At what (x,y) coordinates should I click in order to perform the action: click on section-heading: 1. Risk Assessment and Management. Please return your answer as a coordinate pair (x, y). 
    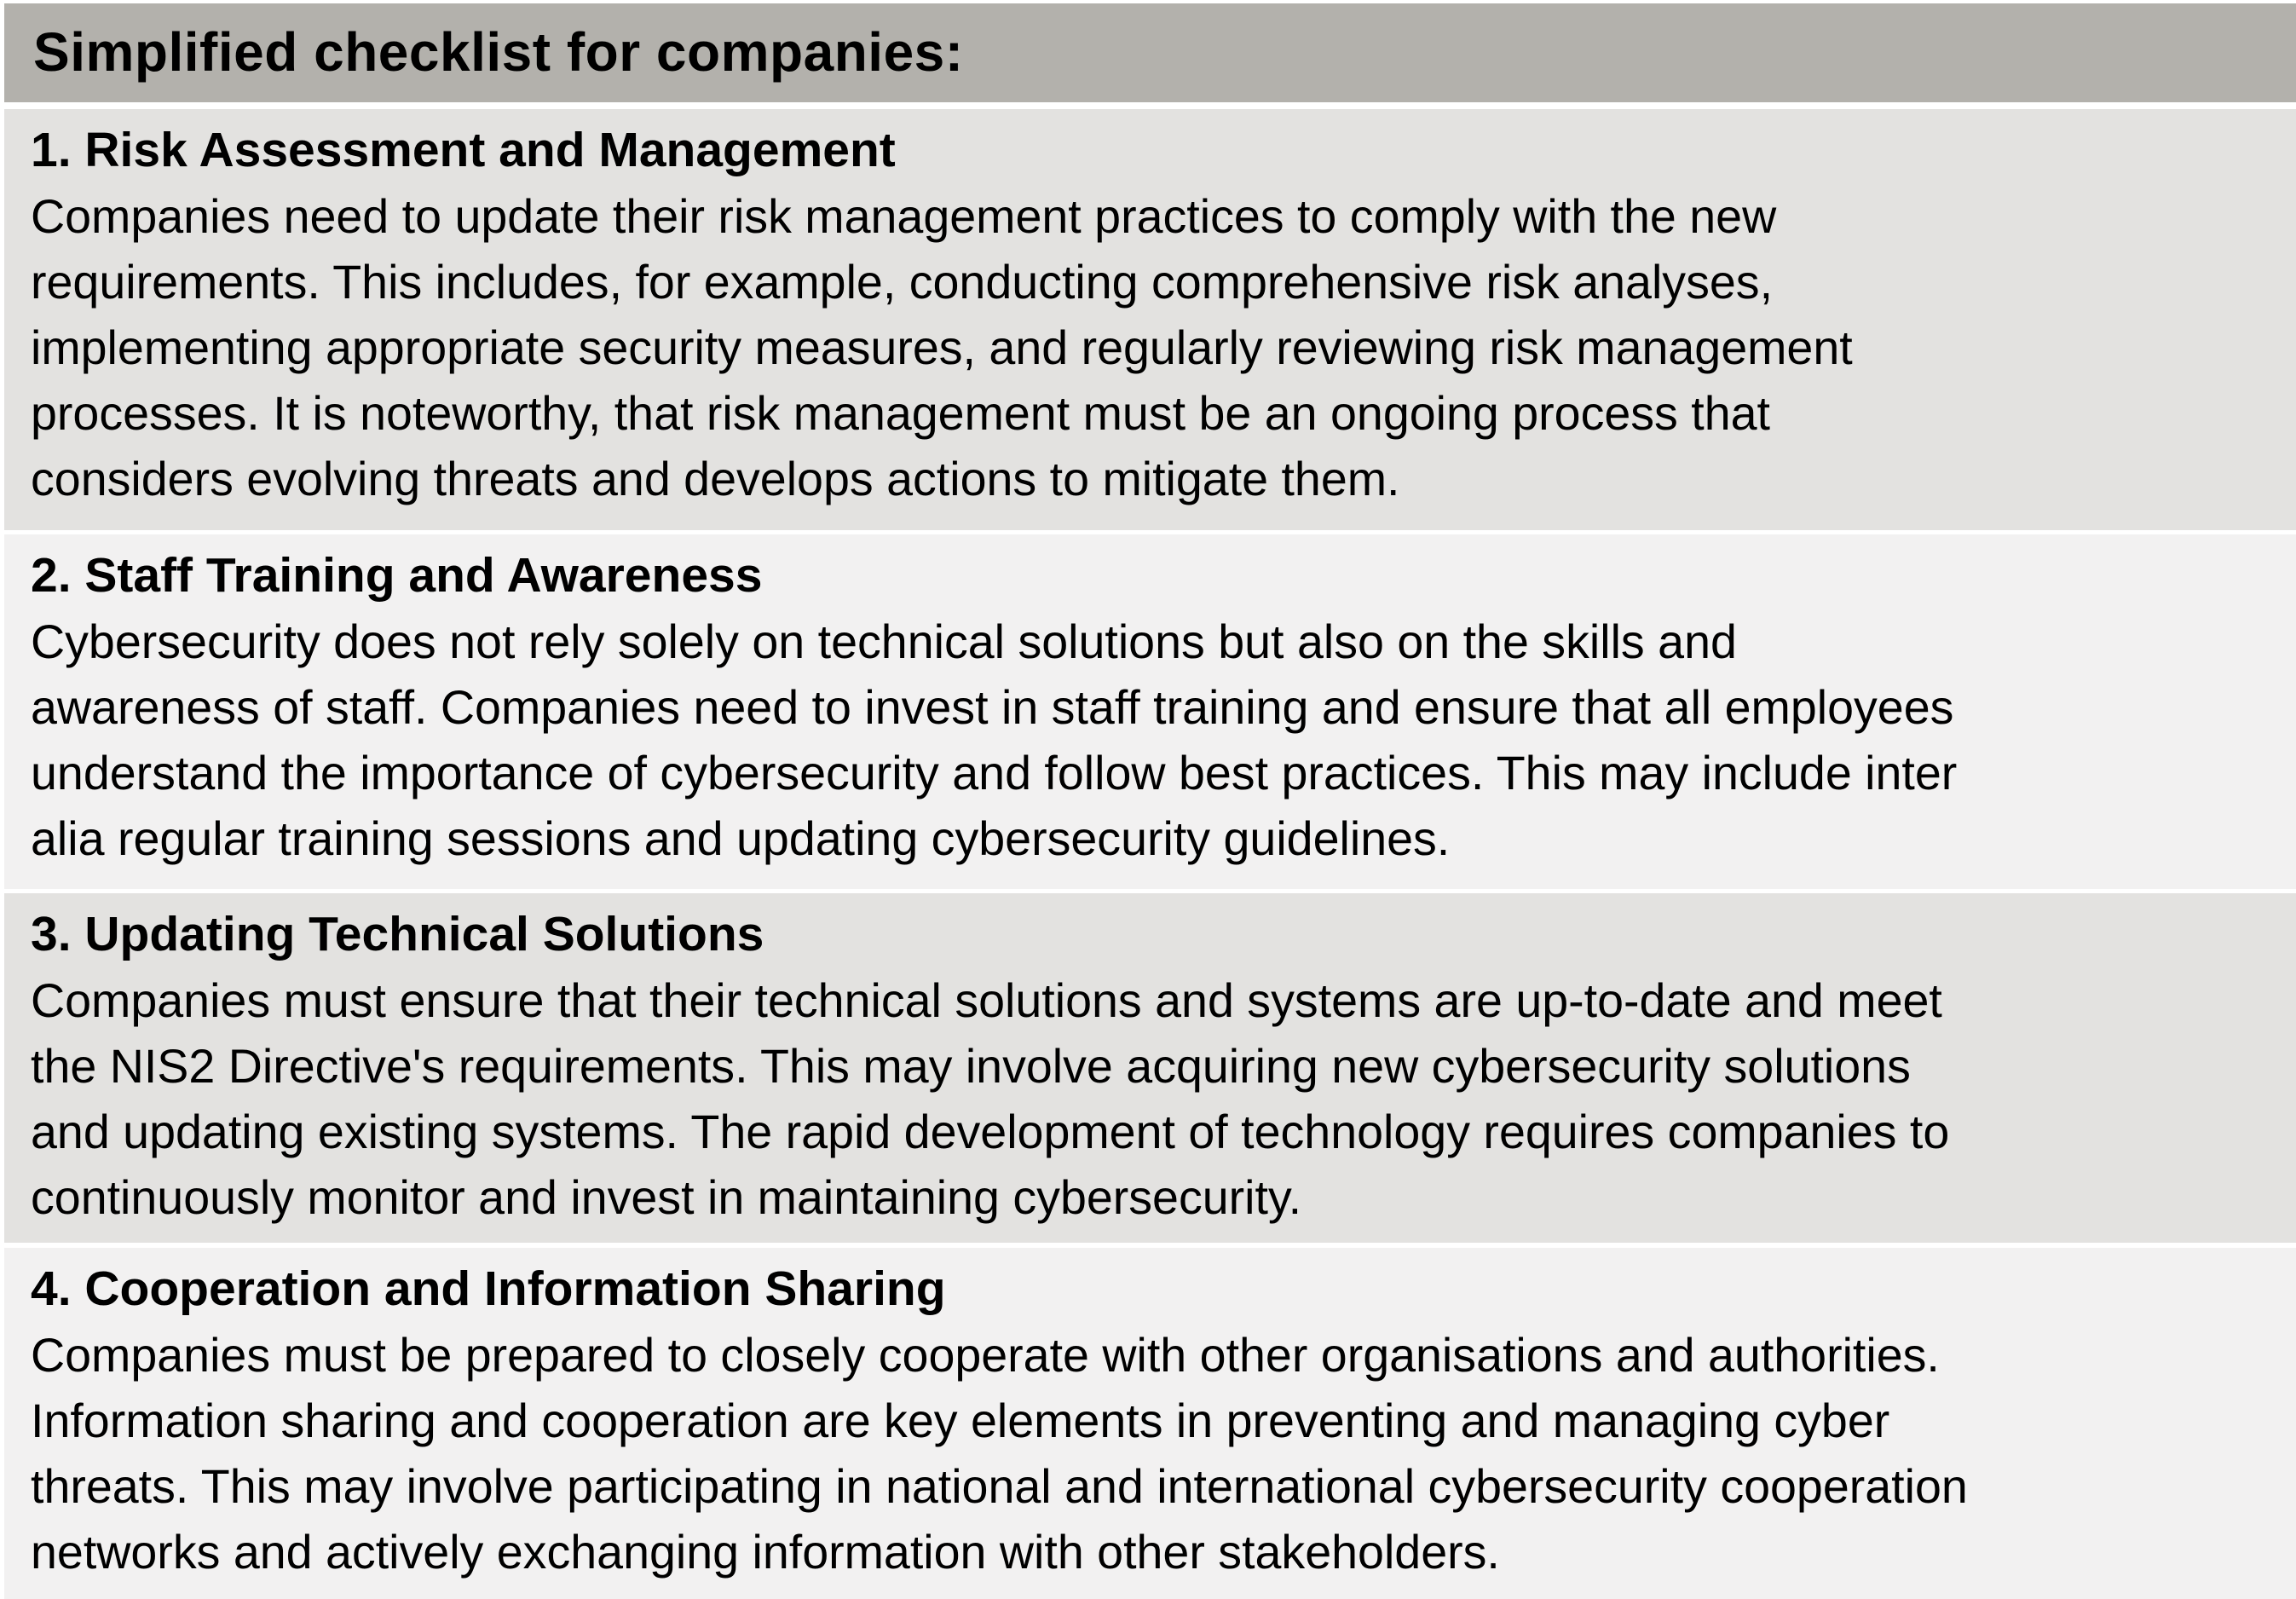
    Looking at the image, I should click on (463, 150).